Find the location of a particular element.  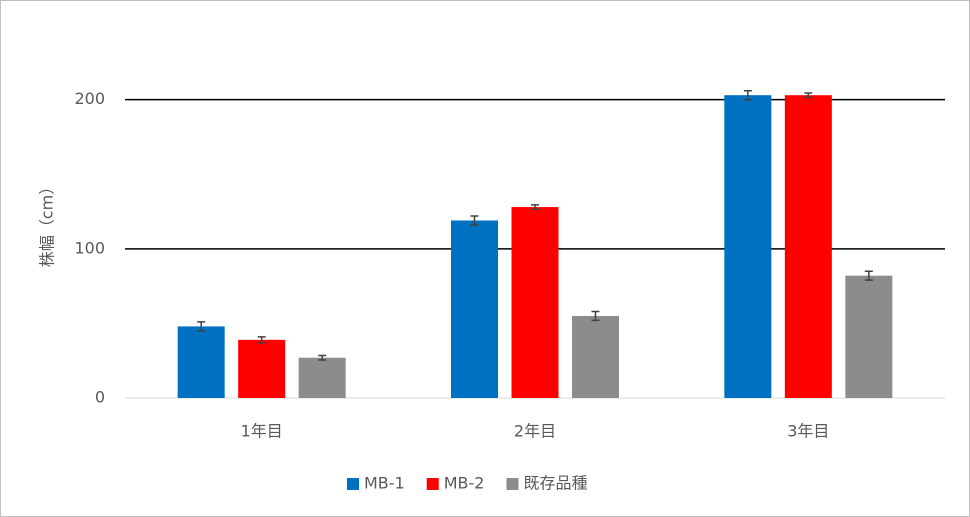

y-axis-title: 株幅（cm） is located at coordinates (47, 223).